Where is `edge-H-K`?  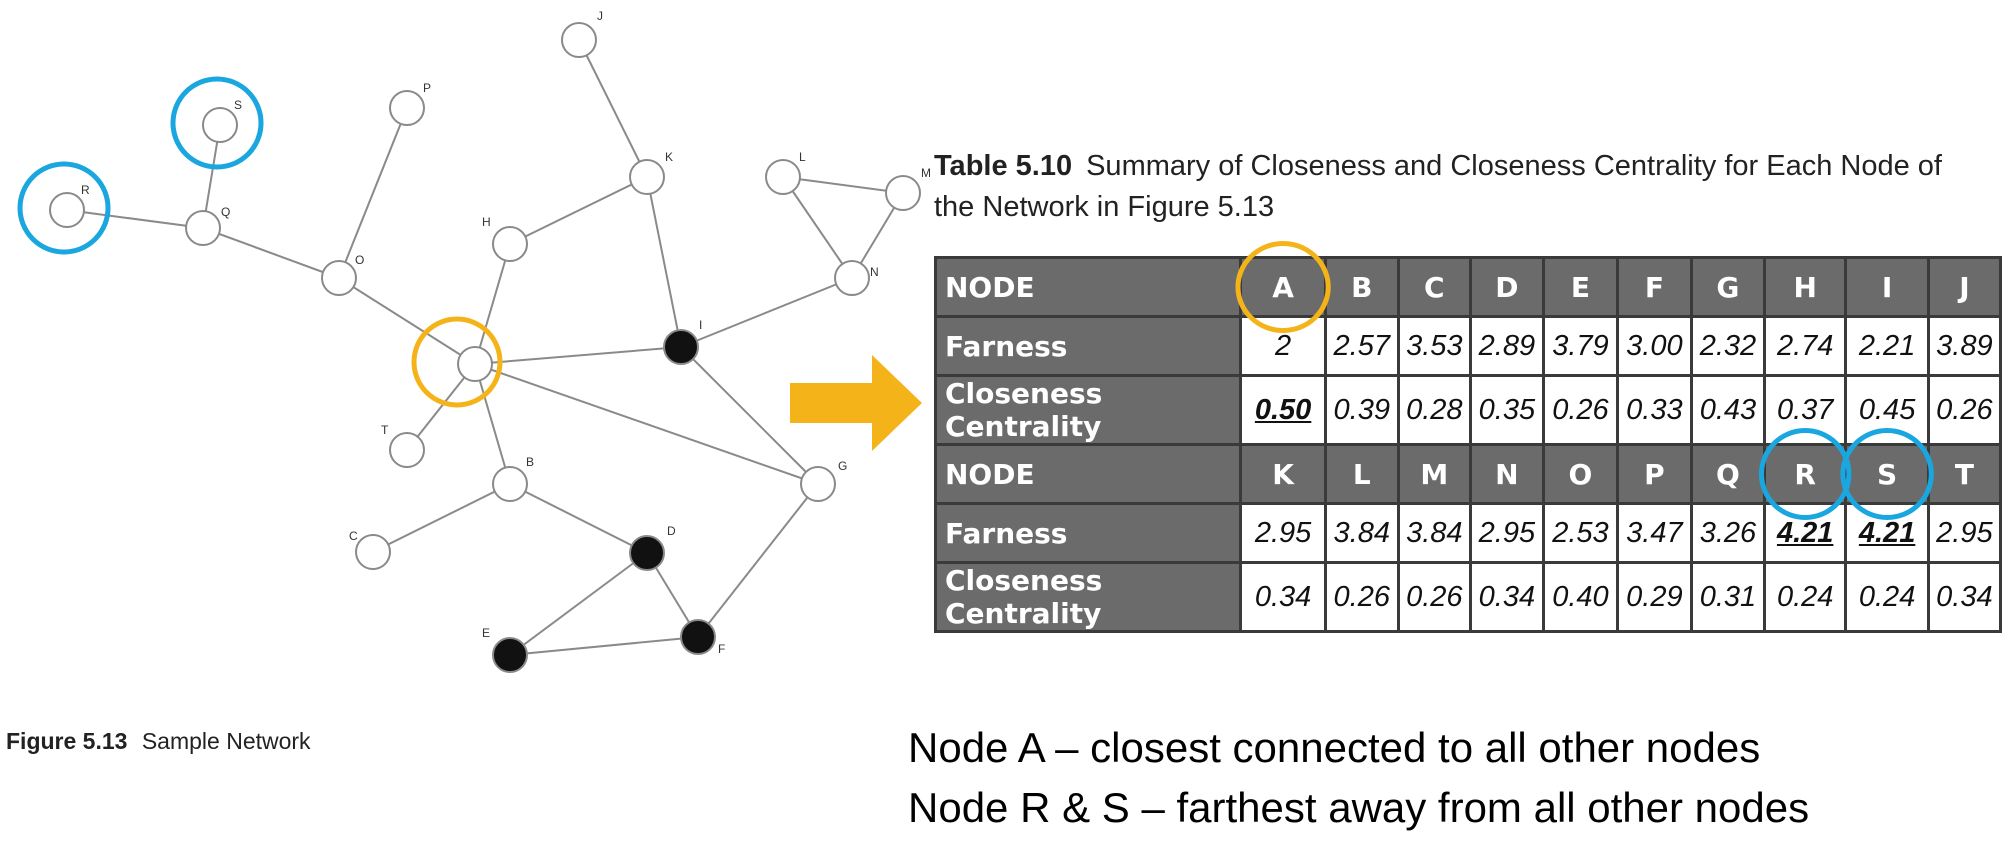
edge-H-K is located at coordinates (578, 210).